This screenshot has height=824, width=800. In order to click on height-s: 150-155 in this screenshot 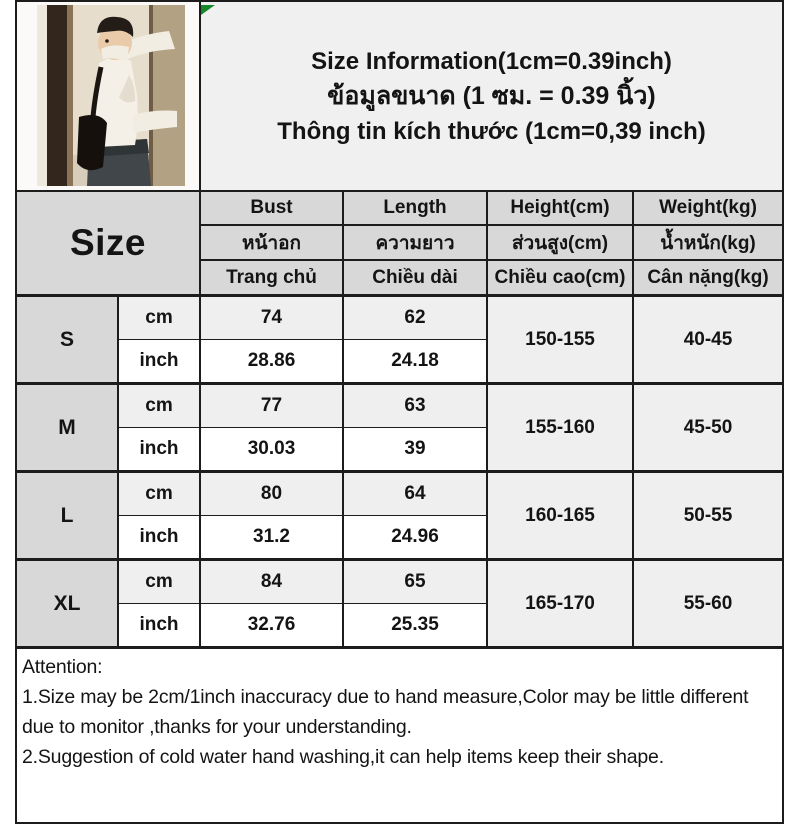, I will do `click(560, 339)`.